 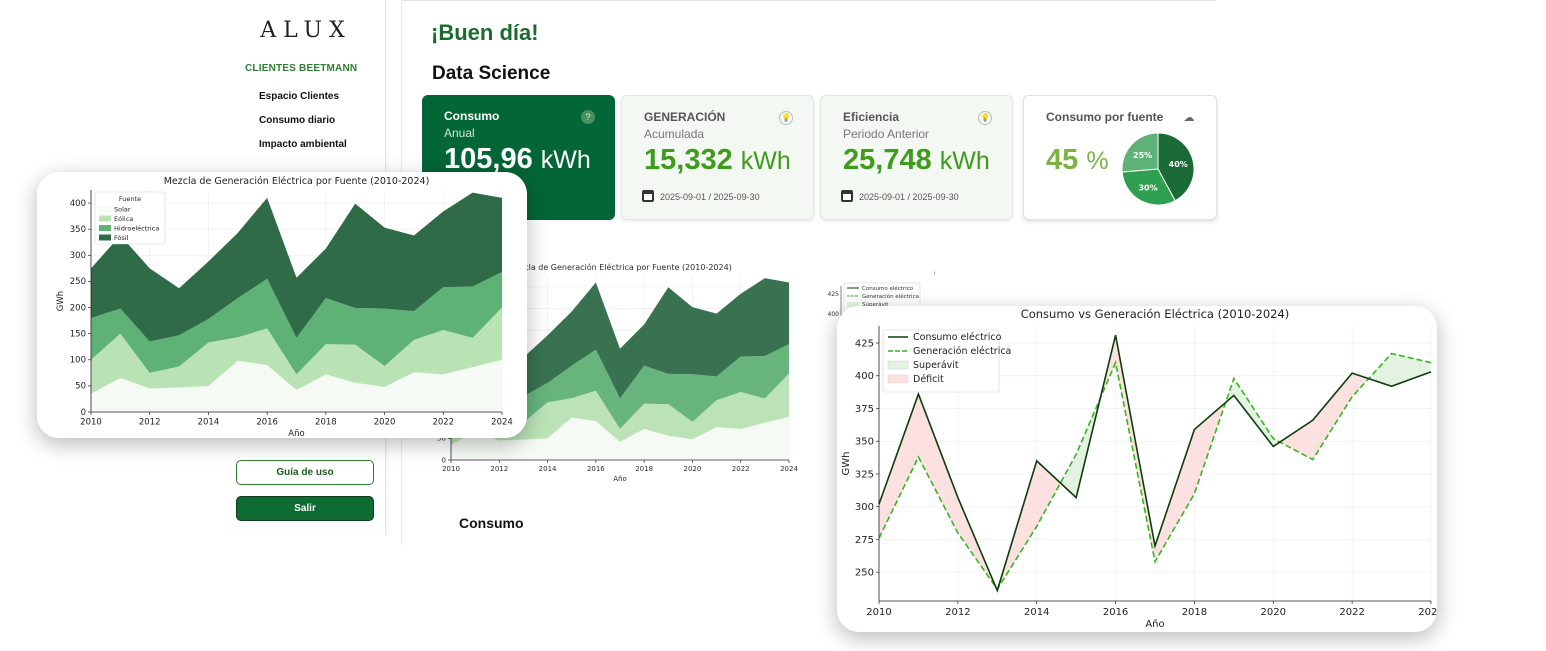 What do you see at coordinates (688, 160) in the screenshot?
I see `card-value-number: 15,332` at bounding box center [688, 160].